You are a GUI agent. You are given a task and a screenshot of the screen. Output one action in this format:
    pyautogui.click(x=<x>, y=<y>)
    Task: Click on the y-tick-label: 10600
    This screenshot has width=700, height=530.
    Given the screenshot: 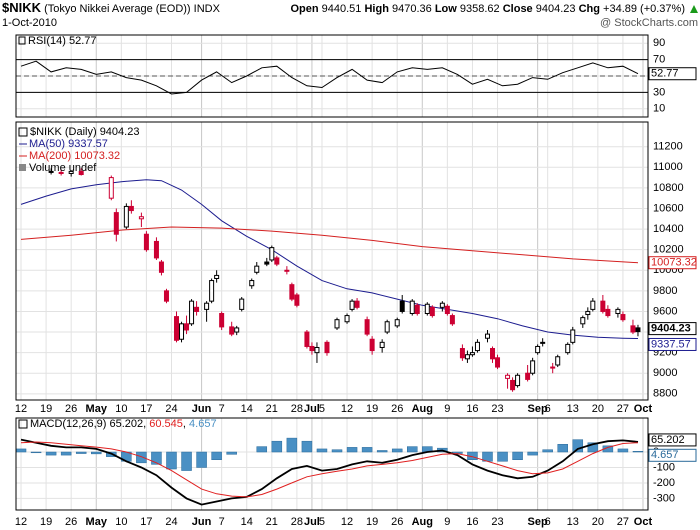 What is the action you would take?
    pyautogui.click(x=668, y=208)
    